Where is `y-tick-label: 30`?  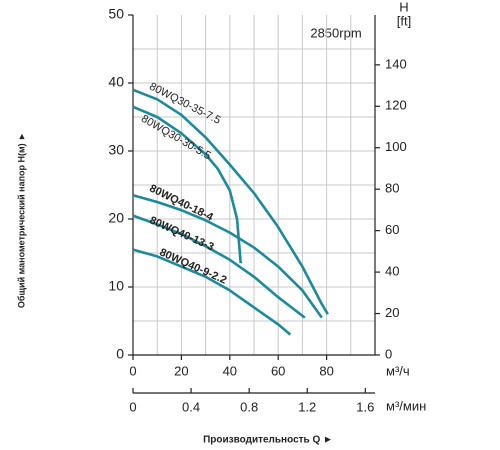 y-tick-label: 30 is located at coordinates (116, 150).